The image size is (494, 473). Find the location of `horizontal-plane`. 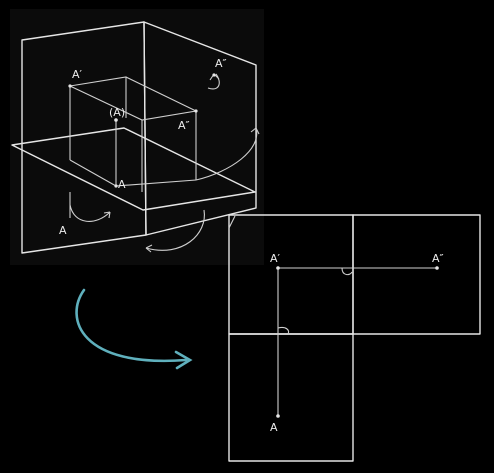

horizontal-plane is located at coordinates (133, 169).